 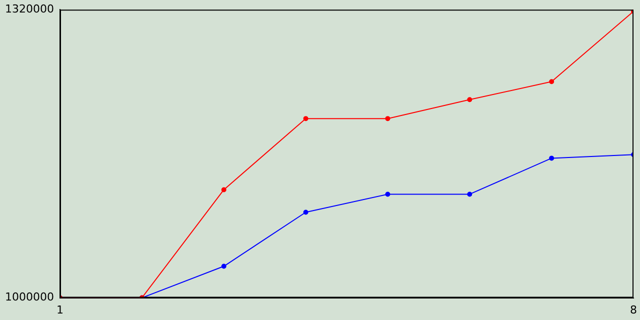 I want to click on y-tick-label: 1320000, so click(x=29, y=9).